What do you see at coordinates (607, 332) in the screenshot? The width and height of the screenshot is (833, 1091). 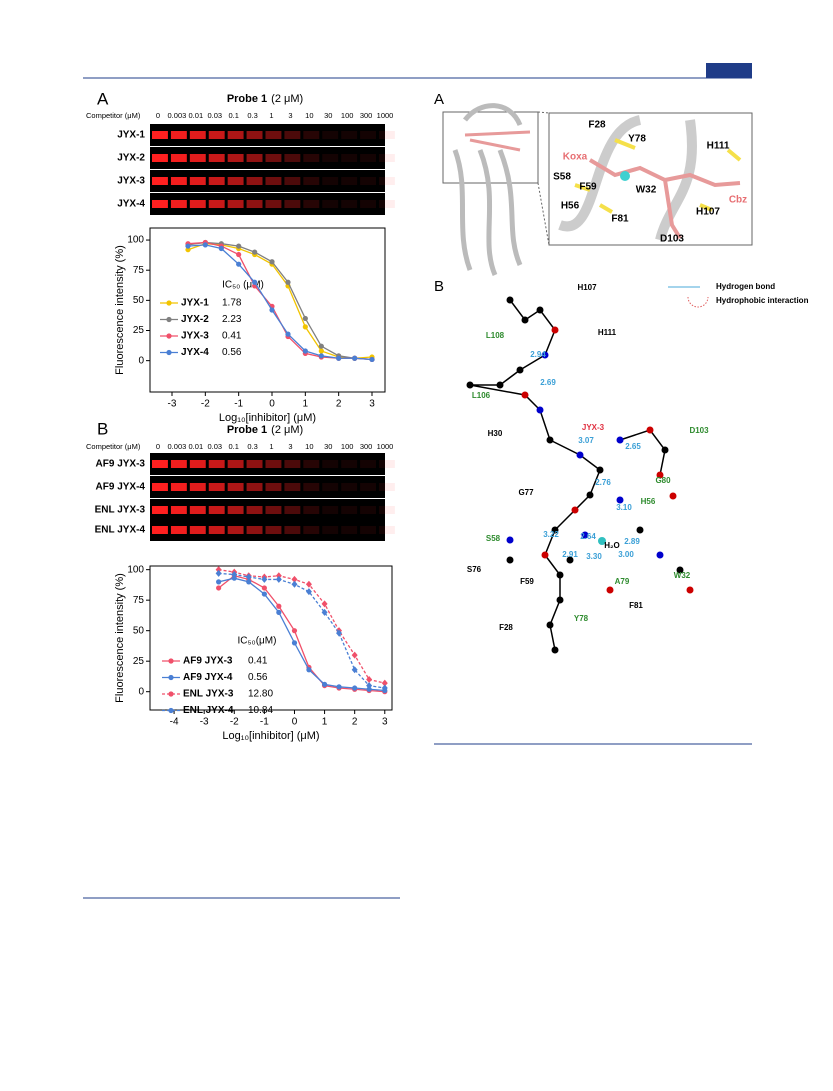 I see `residue-label: H111` at bounding box center [607, 332].